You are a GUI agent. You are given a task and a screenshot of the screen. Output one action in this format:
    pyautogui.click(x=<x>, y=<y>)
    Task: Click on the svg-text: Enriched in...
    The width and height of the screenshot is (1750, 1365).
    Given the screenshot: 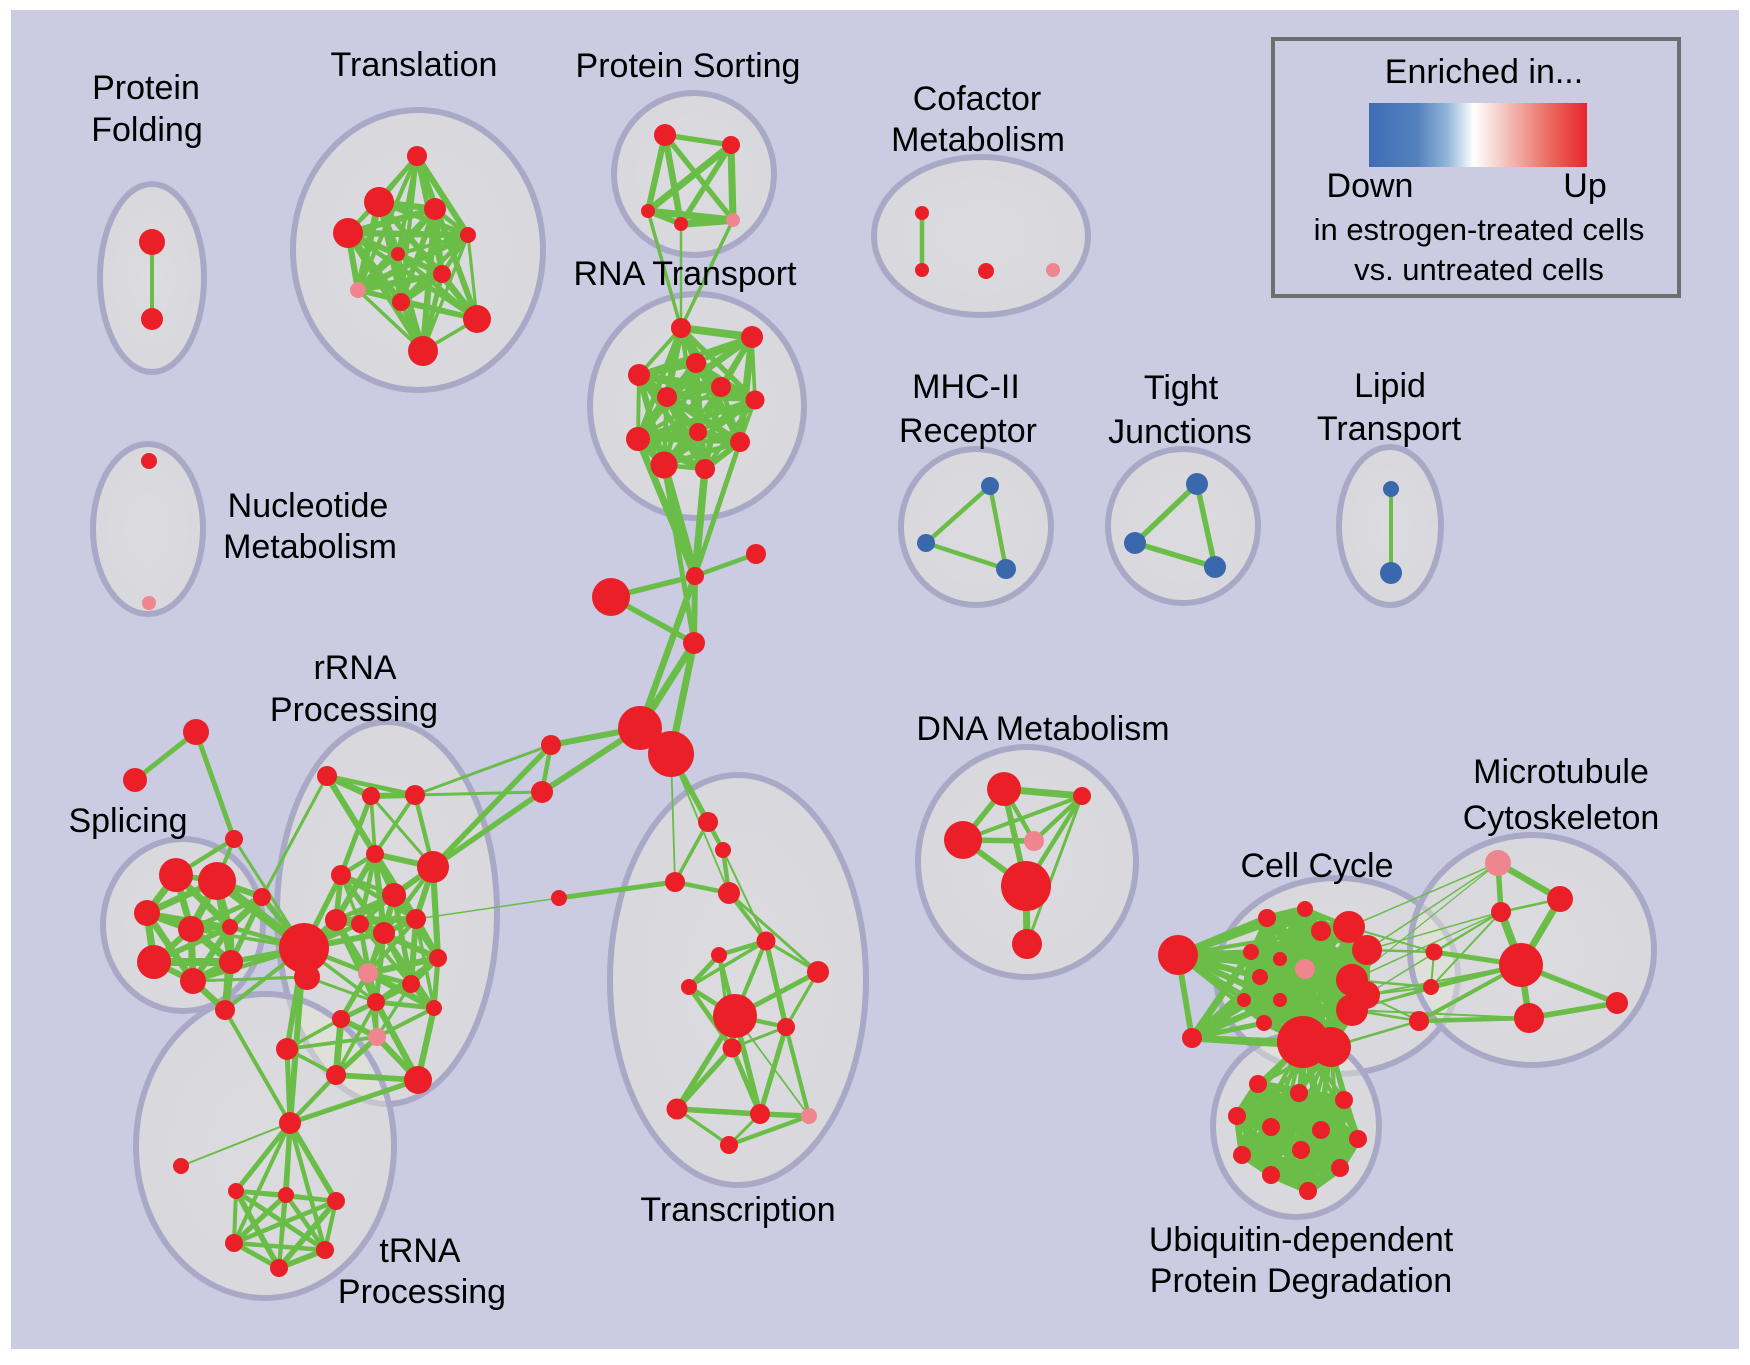 What is the action you would take?
    pyautogui.click(x=1484, y=72)
    